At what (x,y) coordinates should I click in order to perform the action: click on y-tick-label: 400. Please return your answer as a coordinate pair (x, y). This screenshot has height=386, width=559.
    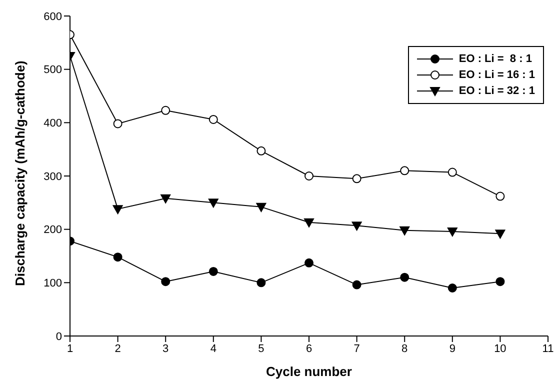
    Looking at the image, I should click on (53, 124).